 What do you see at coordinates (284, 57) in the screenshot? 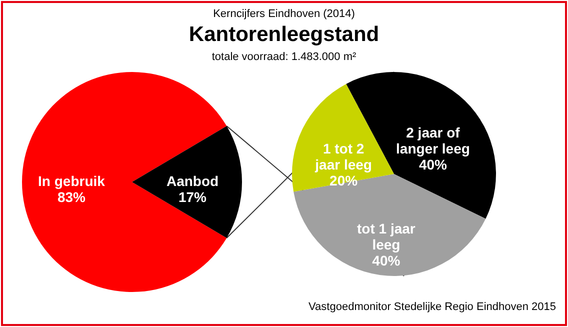
I see `text: totale voorraad: 1.483.000 m²` at bounding box center [284, 57].